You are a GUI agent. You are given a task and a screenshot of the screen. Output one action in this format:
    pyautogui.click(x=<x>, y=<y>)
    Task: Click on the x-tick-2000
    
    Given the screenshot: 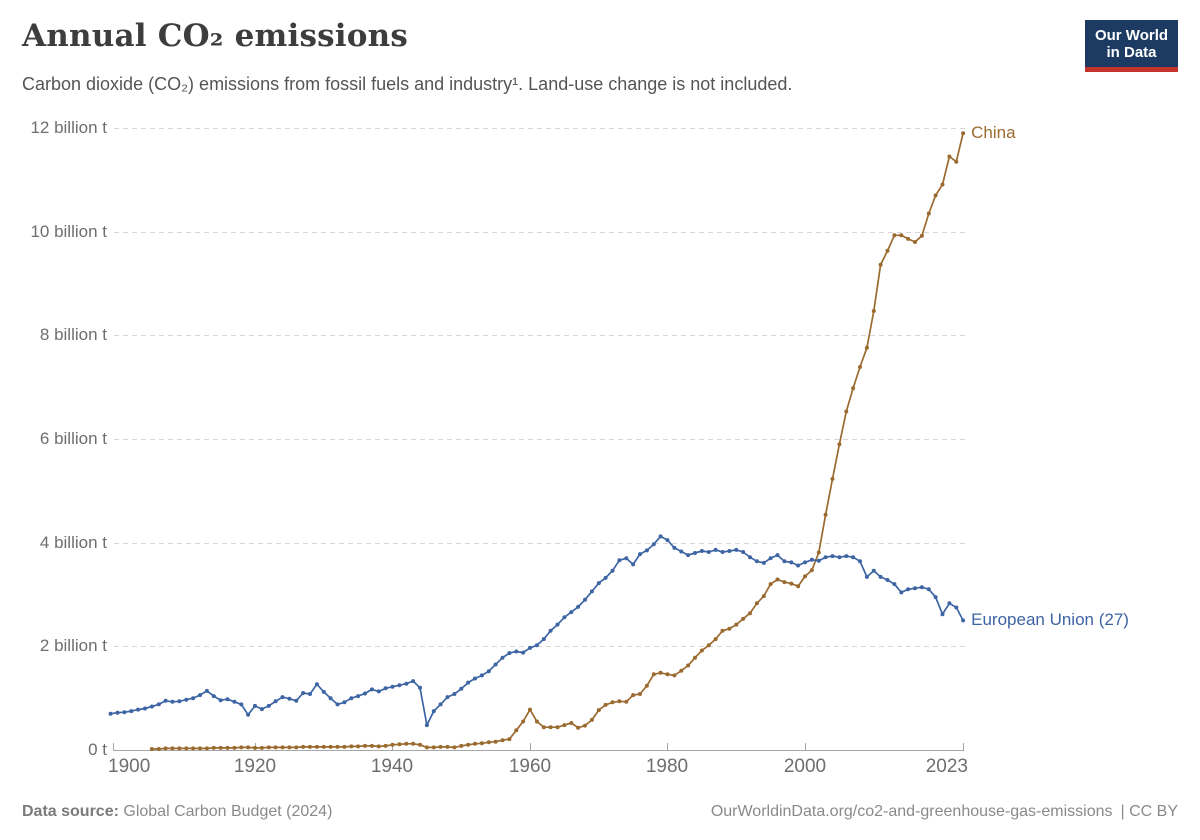 What is the action you would take?
    pyautogui.click(x=805, y=746)
    